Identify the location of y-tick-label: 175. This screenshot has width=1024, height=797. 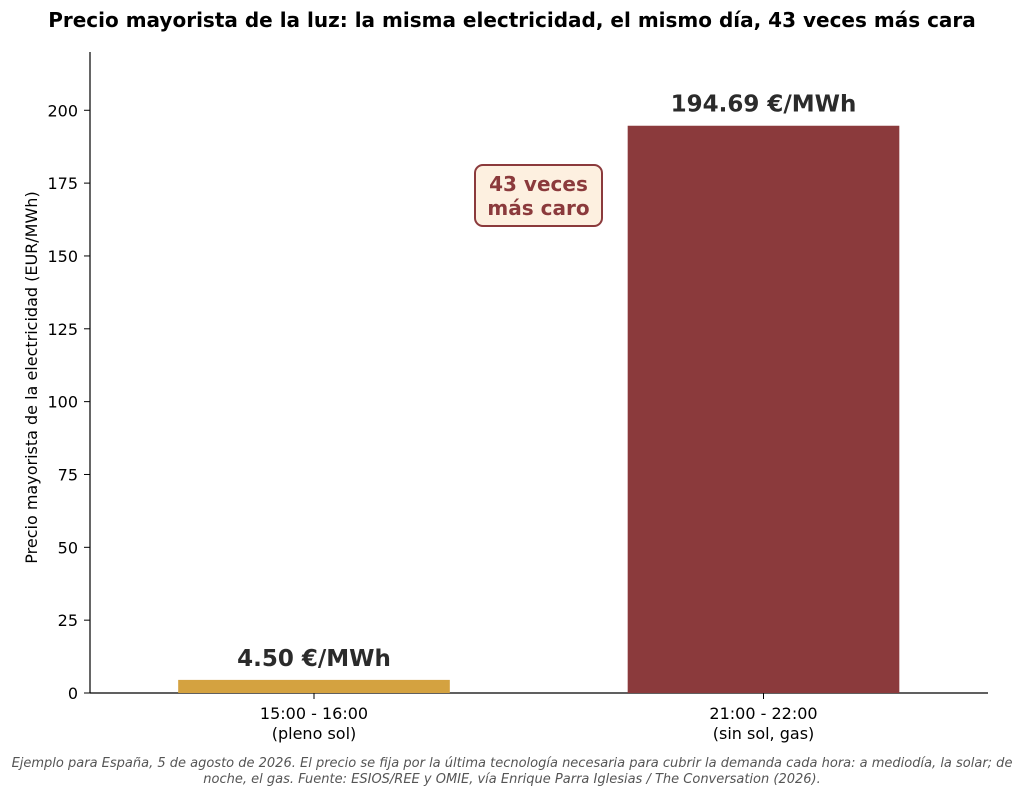
(62, 183).